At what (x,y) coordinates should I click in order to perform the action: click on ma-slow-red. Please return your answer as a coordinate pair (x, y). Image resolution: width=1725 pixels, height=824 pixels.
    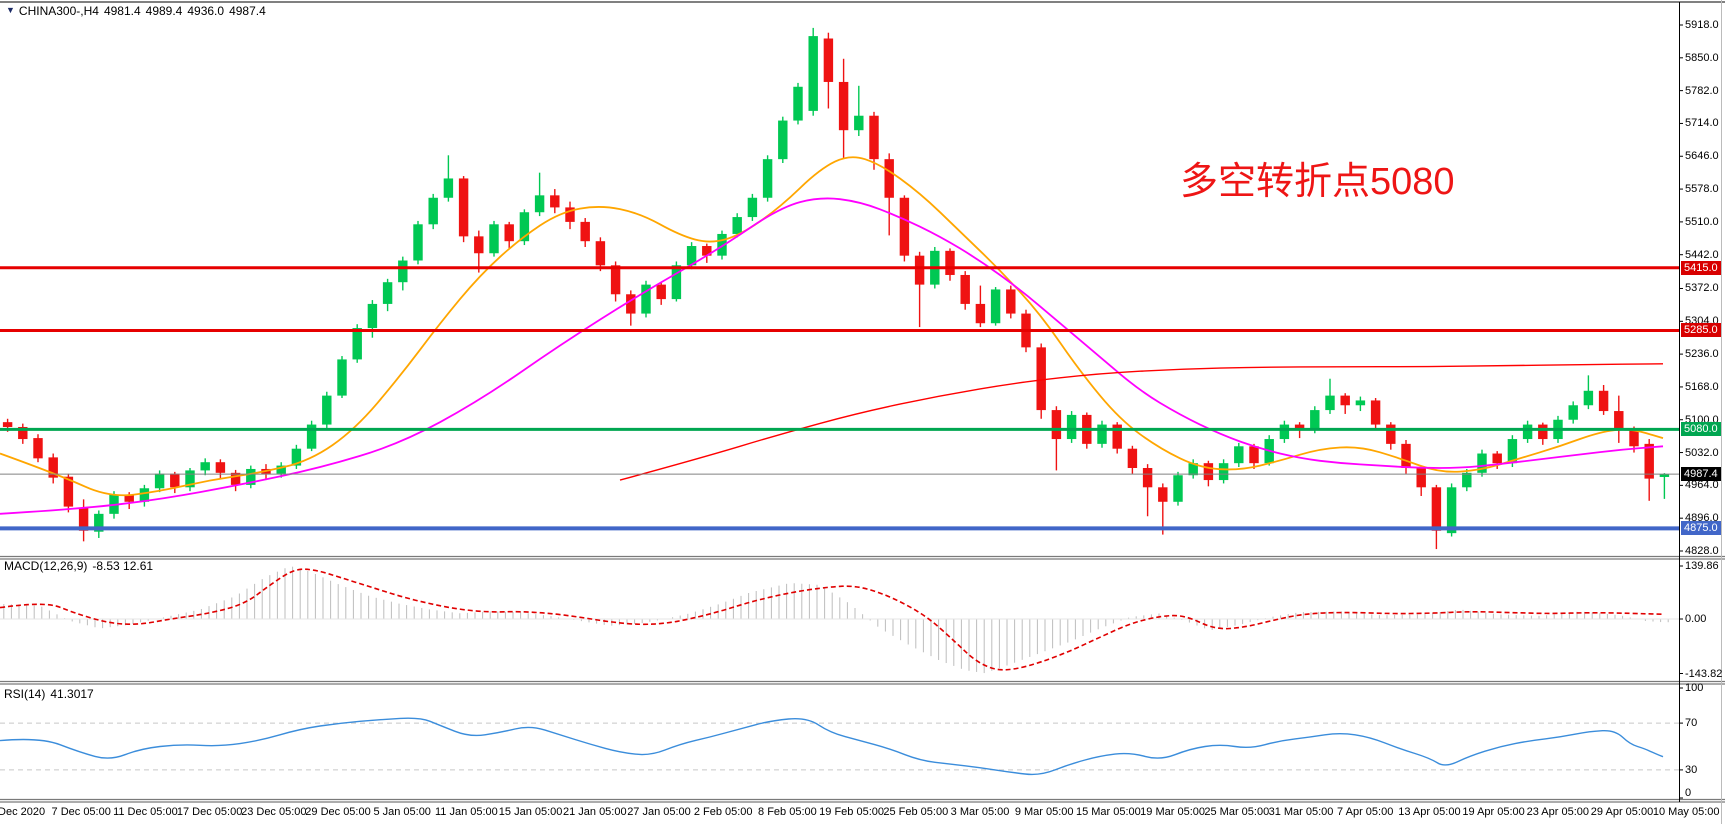
    Looking at the image, I should click on (1141, 422).